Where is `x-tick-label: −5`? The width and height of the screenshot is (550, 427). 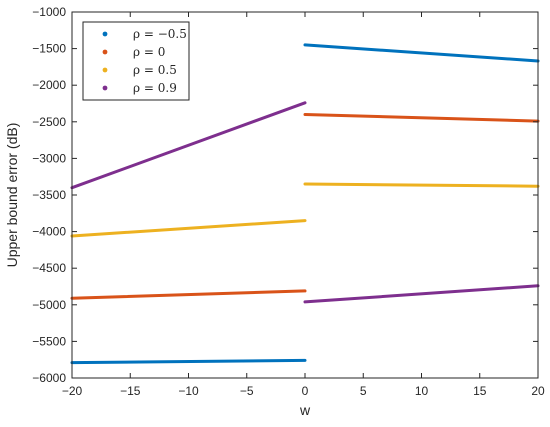
x-tick-label: −5 is located at coordinates (247, 391).